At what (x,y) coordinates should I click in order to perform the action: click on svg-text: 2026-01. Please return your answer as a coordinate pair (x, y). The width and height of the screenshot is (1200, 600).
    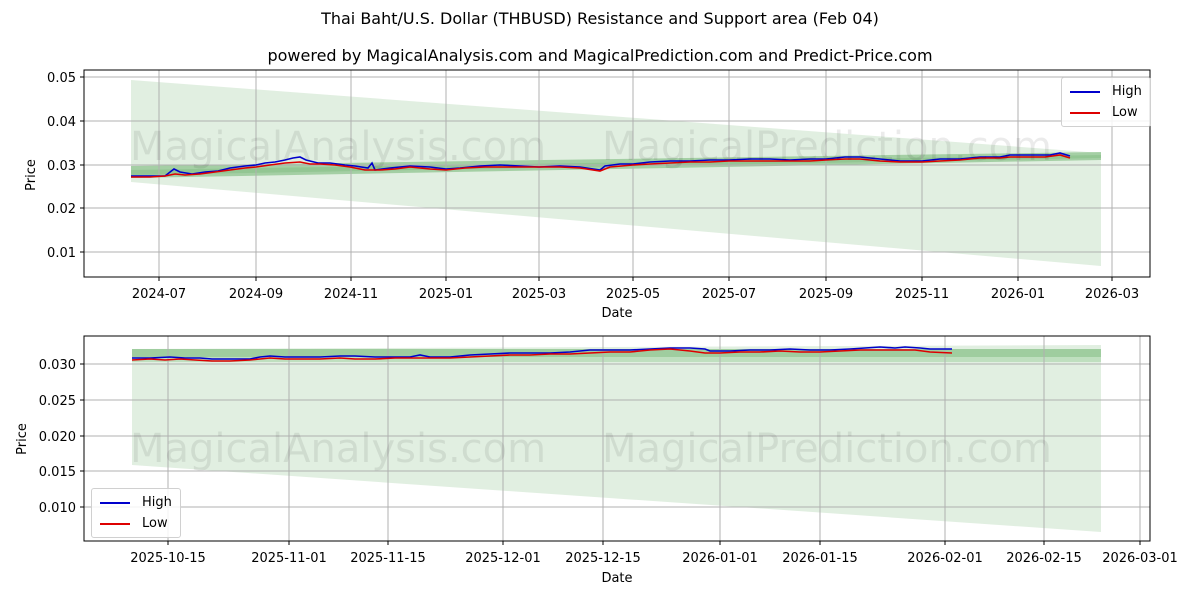
    Looking at the image, I should click on (1018, 294).